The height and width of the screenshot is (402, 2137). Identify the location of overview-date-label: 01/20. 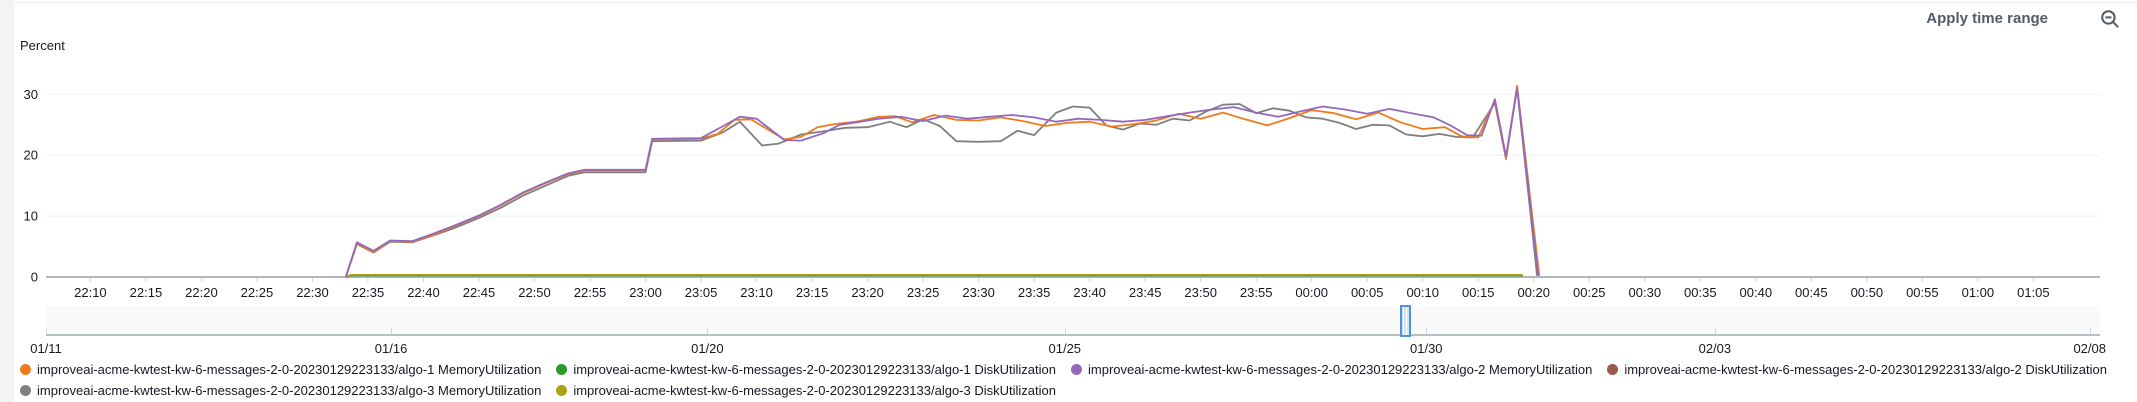
(707, 348).